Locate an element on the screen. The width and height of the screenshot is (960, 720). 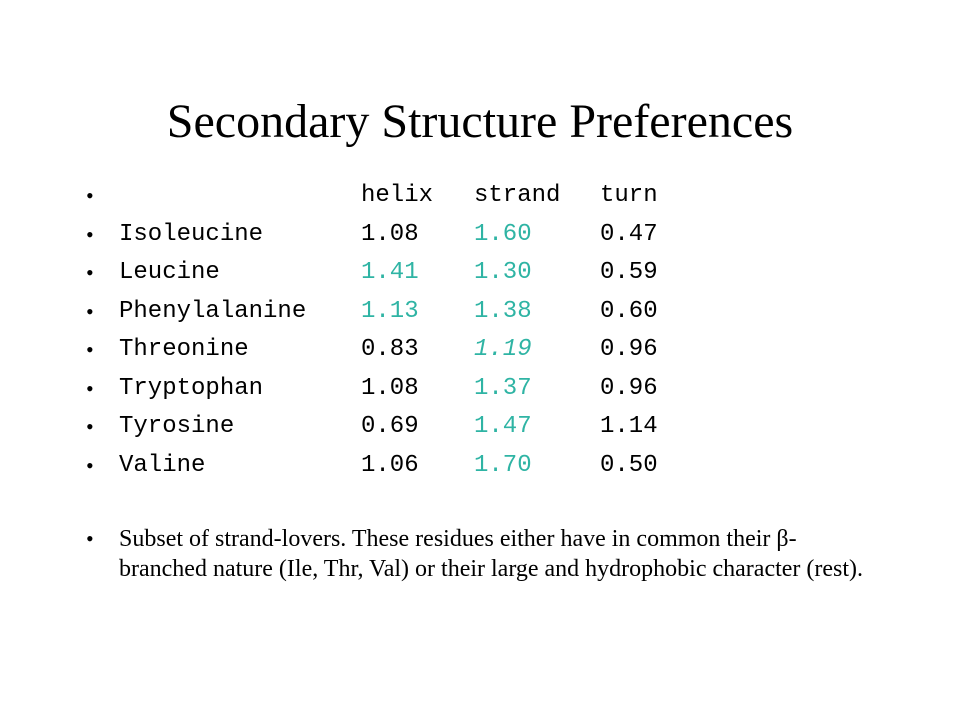
turn-value: 0.59 is located at coordinates (629, 272).